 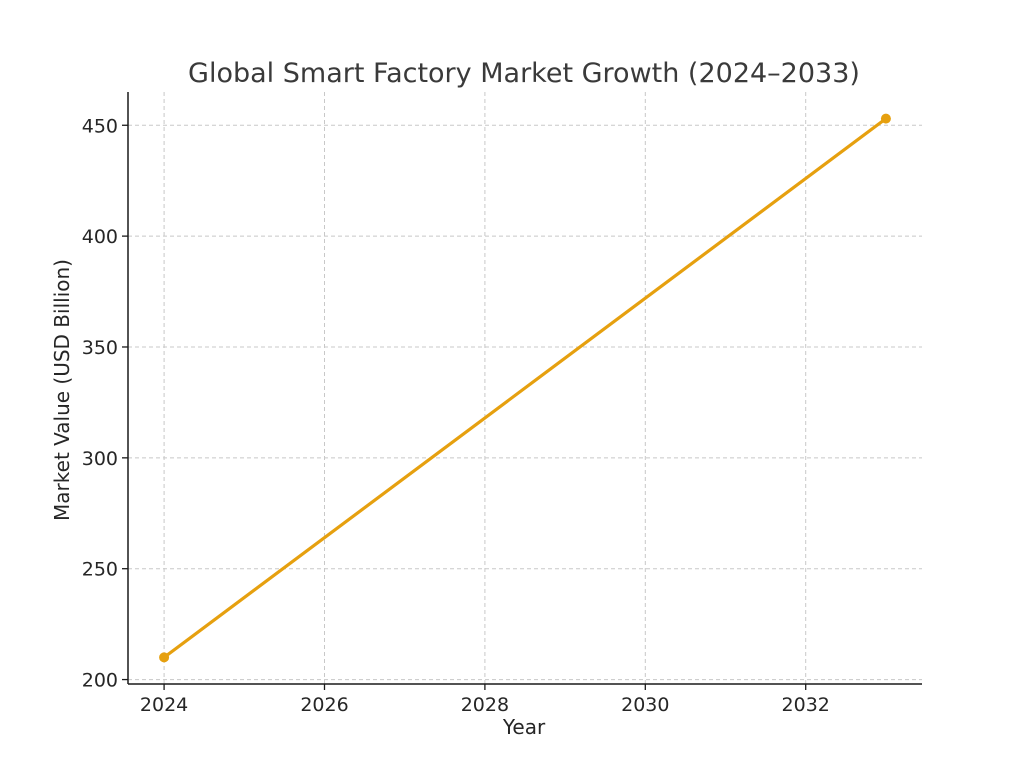 What do you see at coordinates (645, 705) in the screenshot?
I see `x-tick-label: 2030` at bounding box center [645, 705].